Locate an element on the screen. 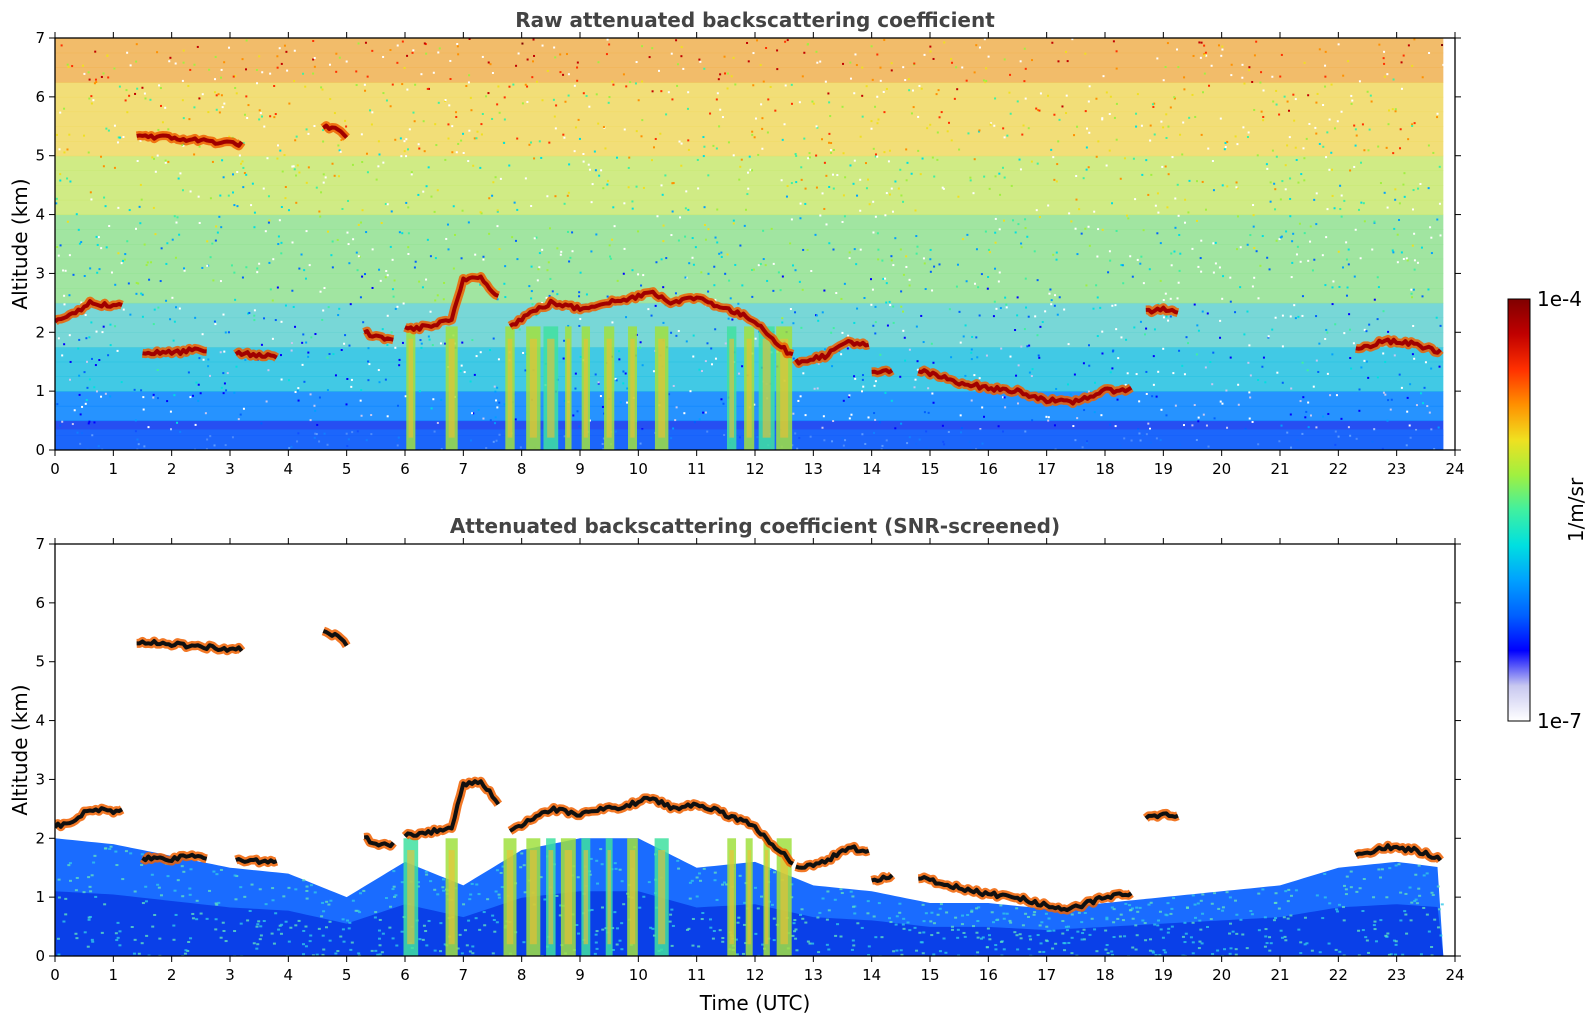 This screenshot has height=1020, width=1595. x-tick-label: 16 is located at coordinates (988, 975).